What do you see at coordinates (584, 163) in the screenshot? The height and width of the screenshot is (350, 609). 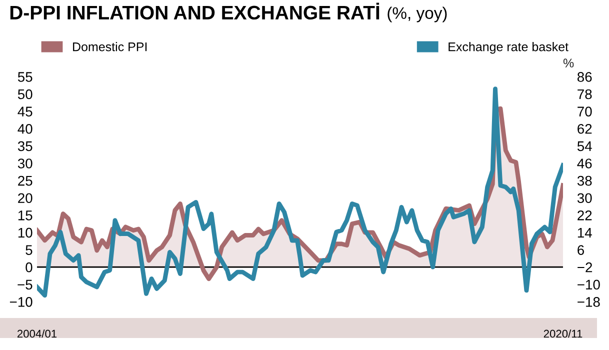 I see `y2-tick-label: 46` at bounding box center [584, 163].